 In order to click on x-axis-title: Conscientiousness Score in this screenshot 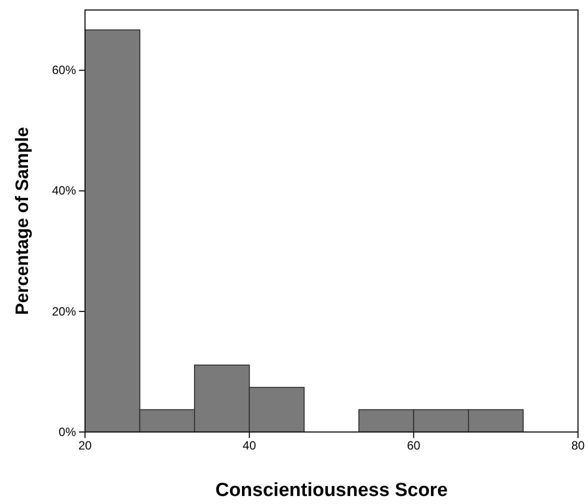, I will do `click(331, 490)`.